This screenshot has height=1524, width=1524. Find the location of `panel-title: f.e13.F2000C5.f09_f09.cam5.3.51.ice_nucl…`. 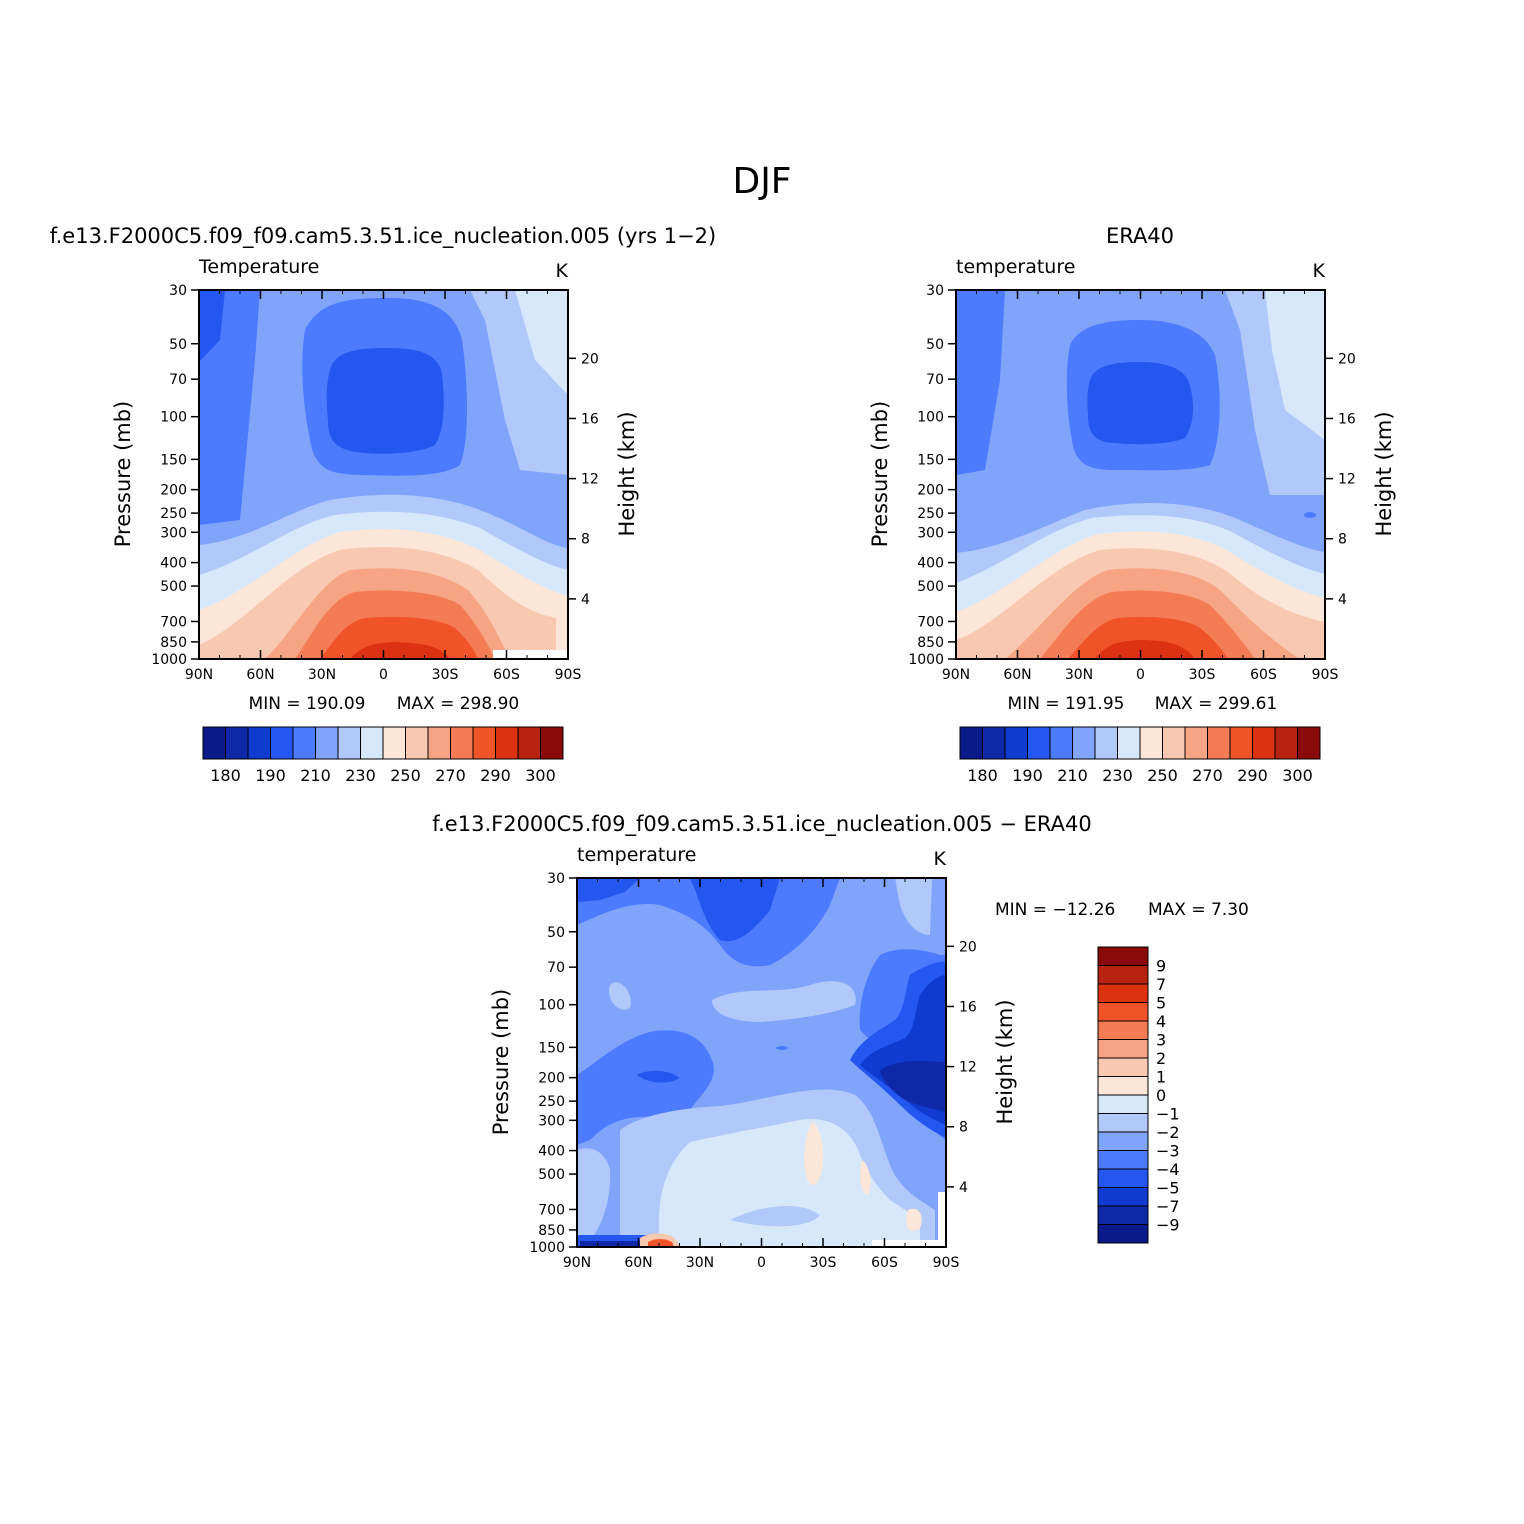

panel-title: f.e13.F2000C5.f09_f09.cam5.3.51.ice_nucl… is located at coordinates (383, 236).